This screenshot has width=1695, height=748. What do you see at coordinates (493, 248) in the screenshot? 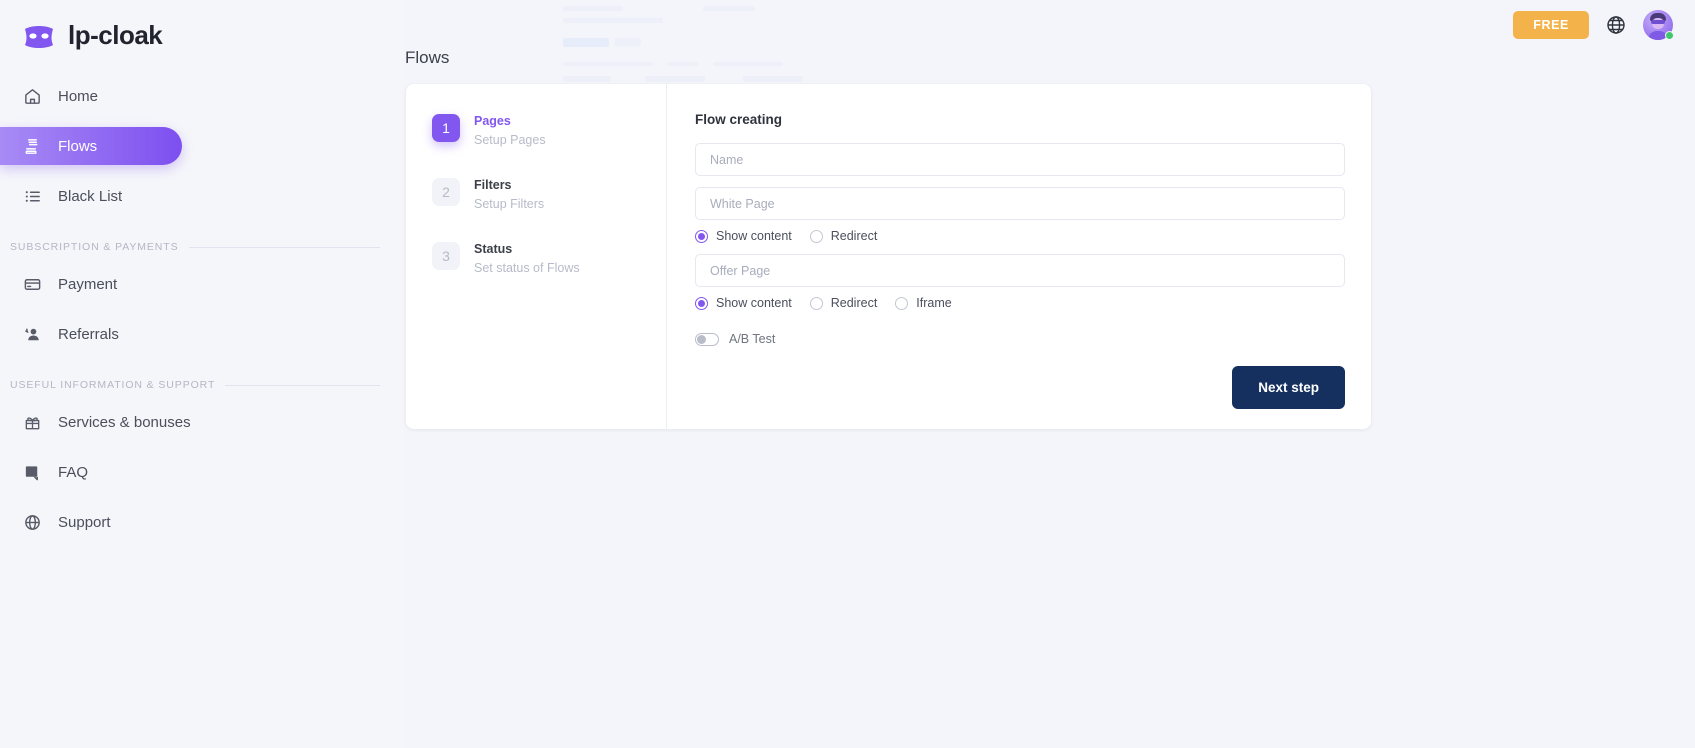
I see `step-title: Status` at bounding box center [493, 248].